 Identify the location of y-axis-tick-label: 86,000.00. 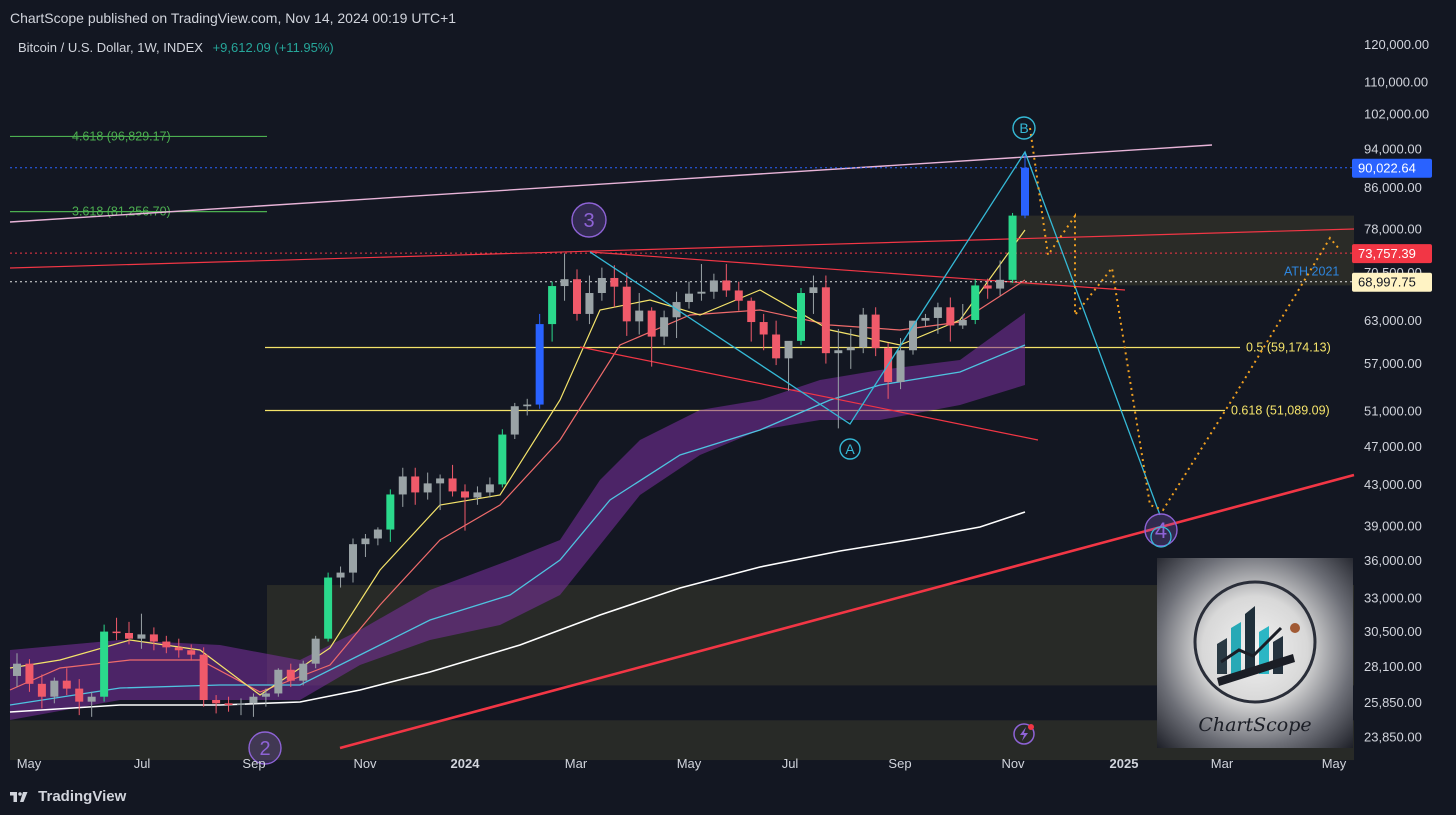
(1393, 187).